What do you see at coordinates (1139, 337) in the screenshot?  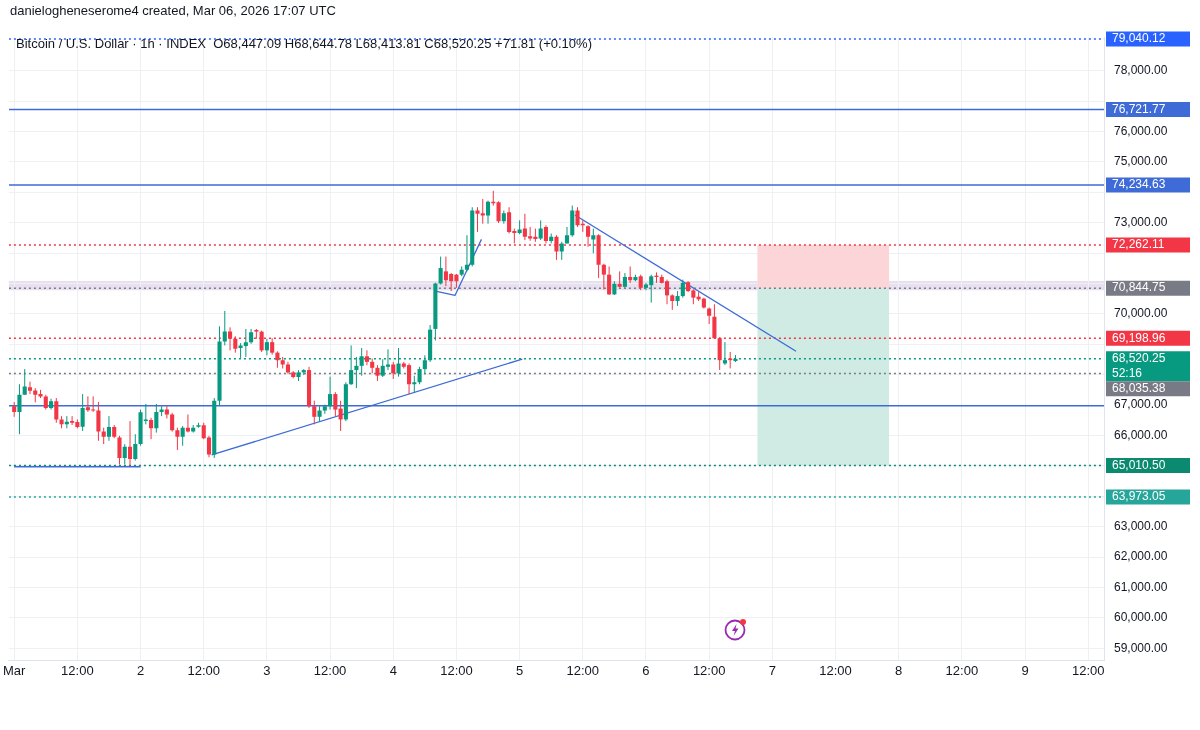 I see `ref-line-label: 69,198.96` at bounding box center [1139, 337].